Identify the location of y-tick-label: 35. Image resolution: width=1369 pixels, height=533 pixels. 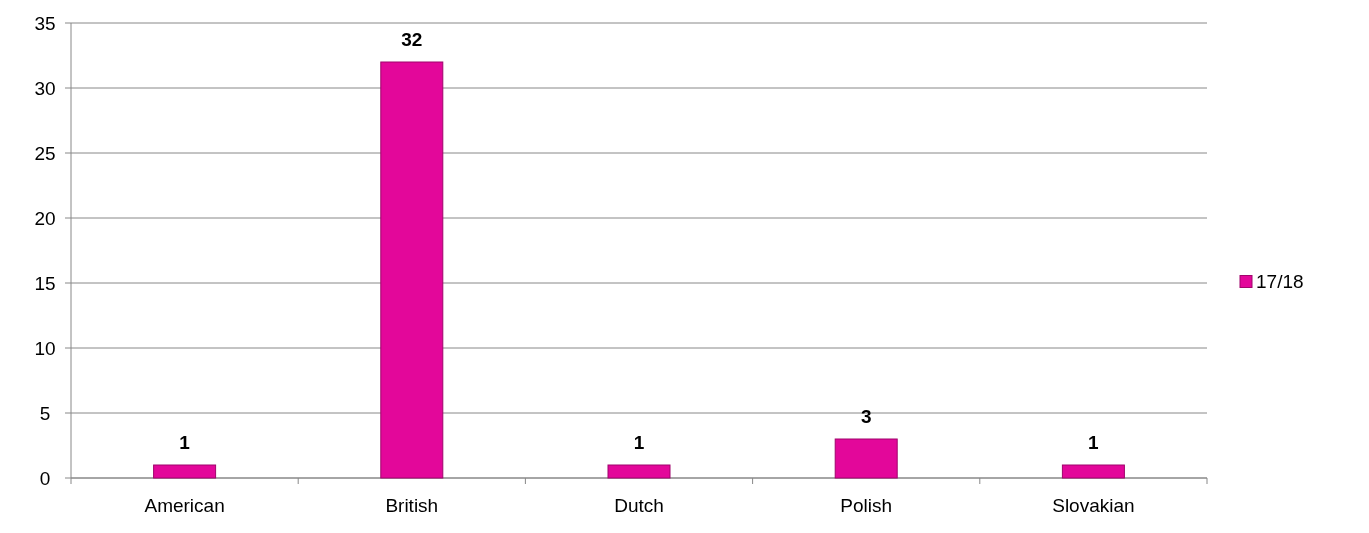
(45, 23).